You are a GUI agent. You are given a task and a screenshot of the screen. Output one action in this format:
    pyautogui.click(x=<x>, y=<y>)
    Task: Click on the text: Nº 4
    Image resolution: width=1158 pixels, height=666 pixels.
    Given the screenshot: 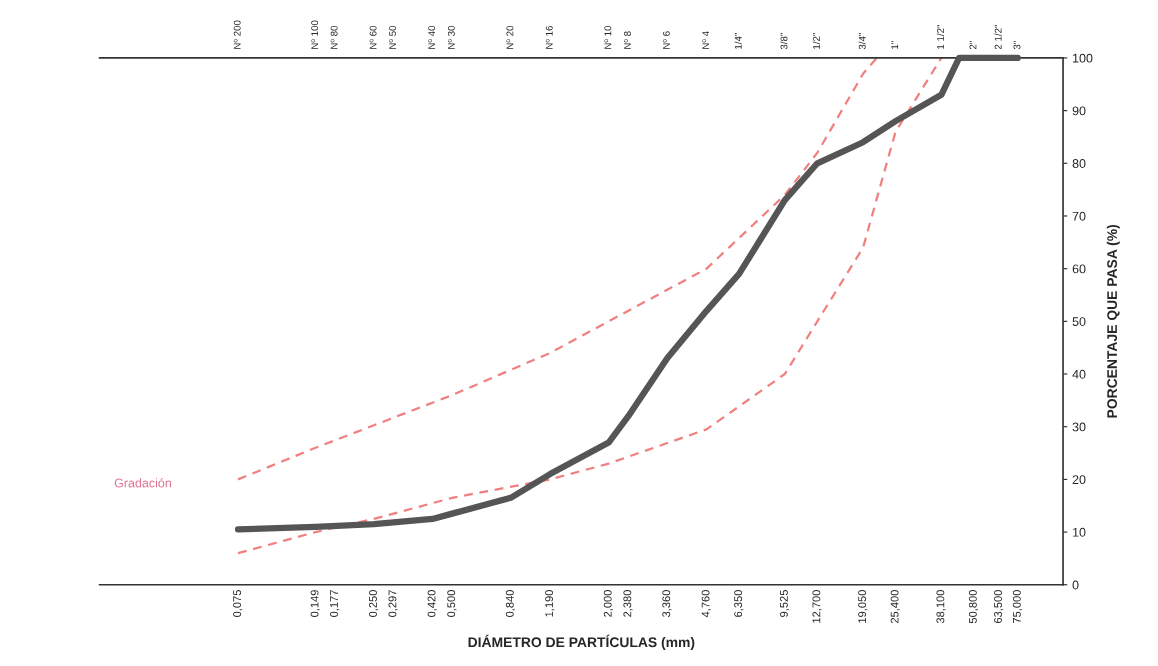 What is the action you would take?
    pyautogui.click(x=706, y=40)
    